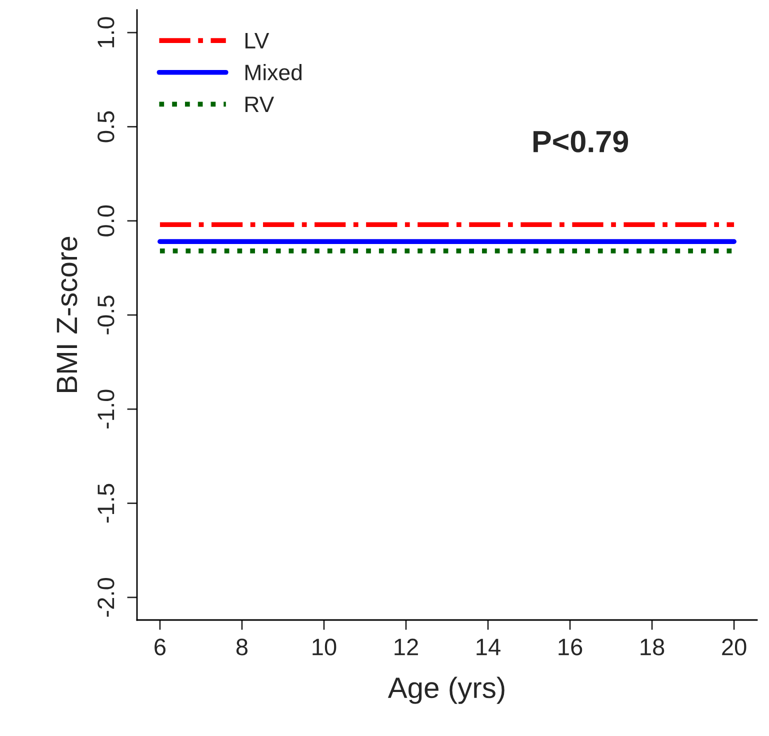 This screenshot has width=769, height=736. What do you see at coordinates (324, 647) in the screenshot?
I see `x-tick-label: 10` at bounding box center [324, 647].